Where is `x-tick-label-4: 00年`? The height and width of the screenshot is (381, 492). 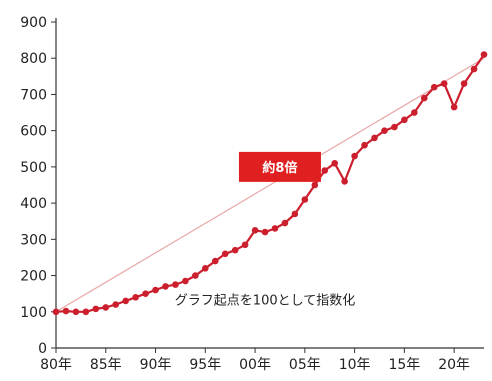 x-tick-label-4: 00年 is located at coordinates (255, 365).